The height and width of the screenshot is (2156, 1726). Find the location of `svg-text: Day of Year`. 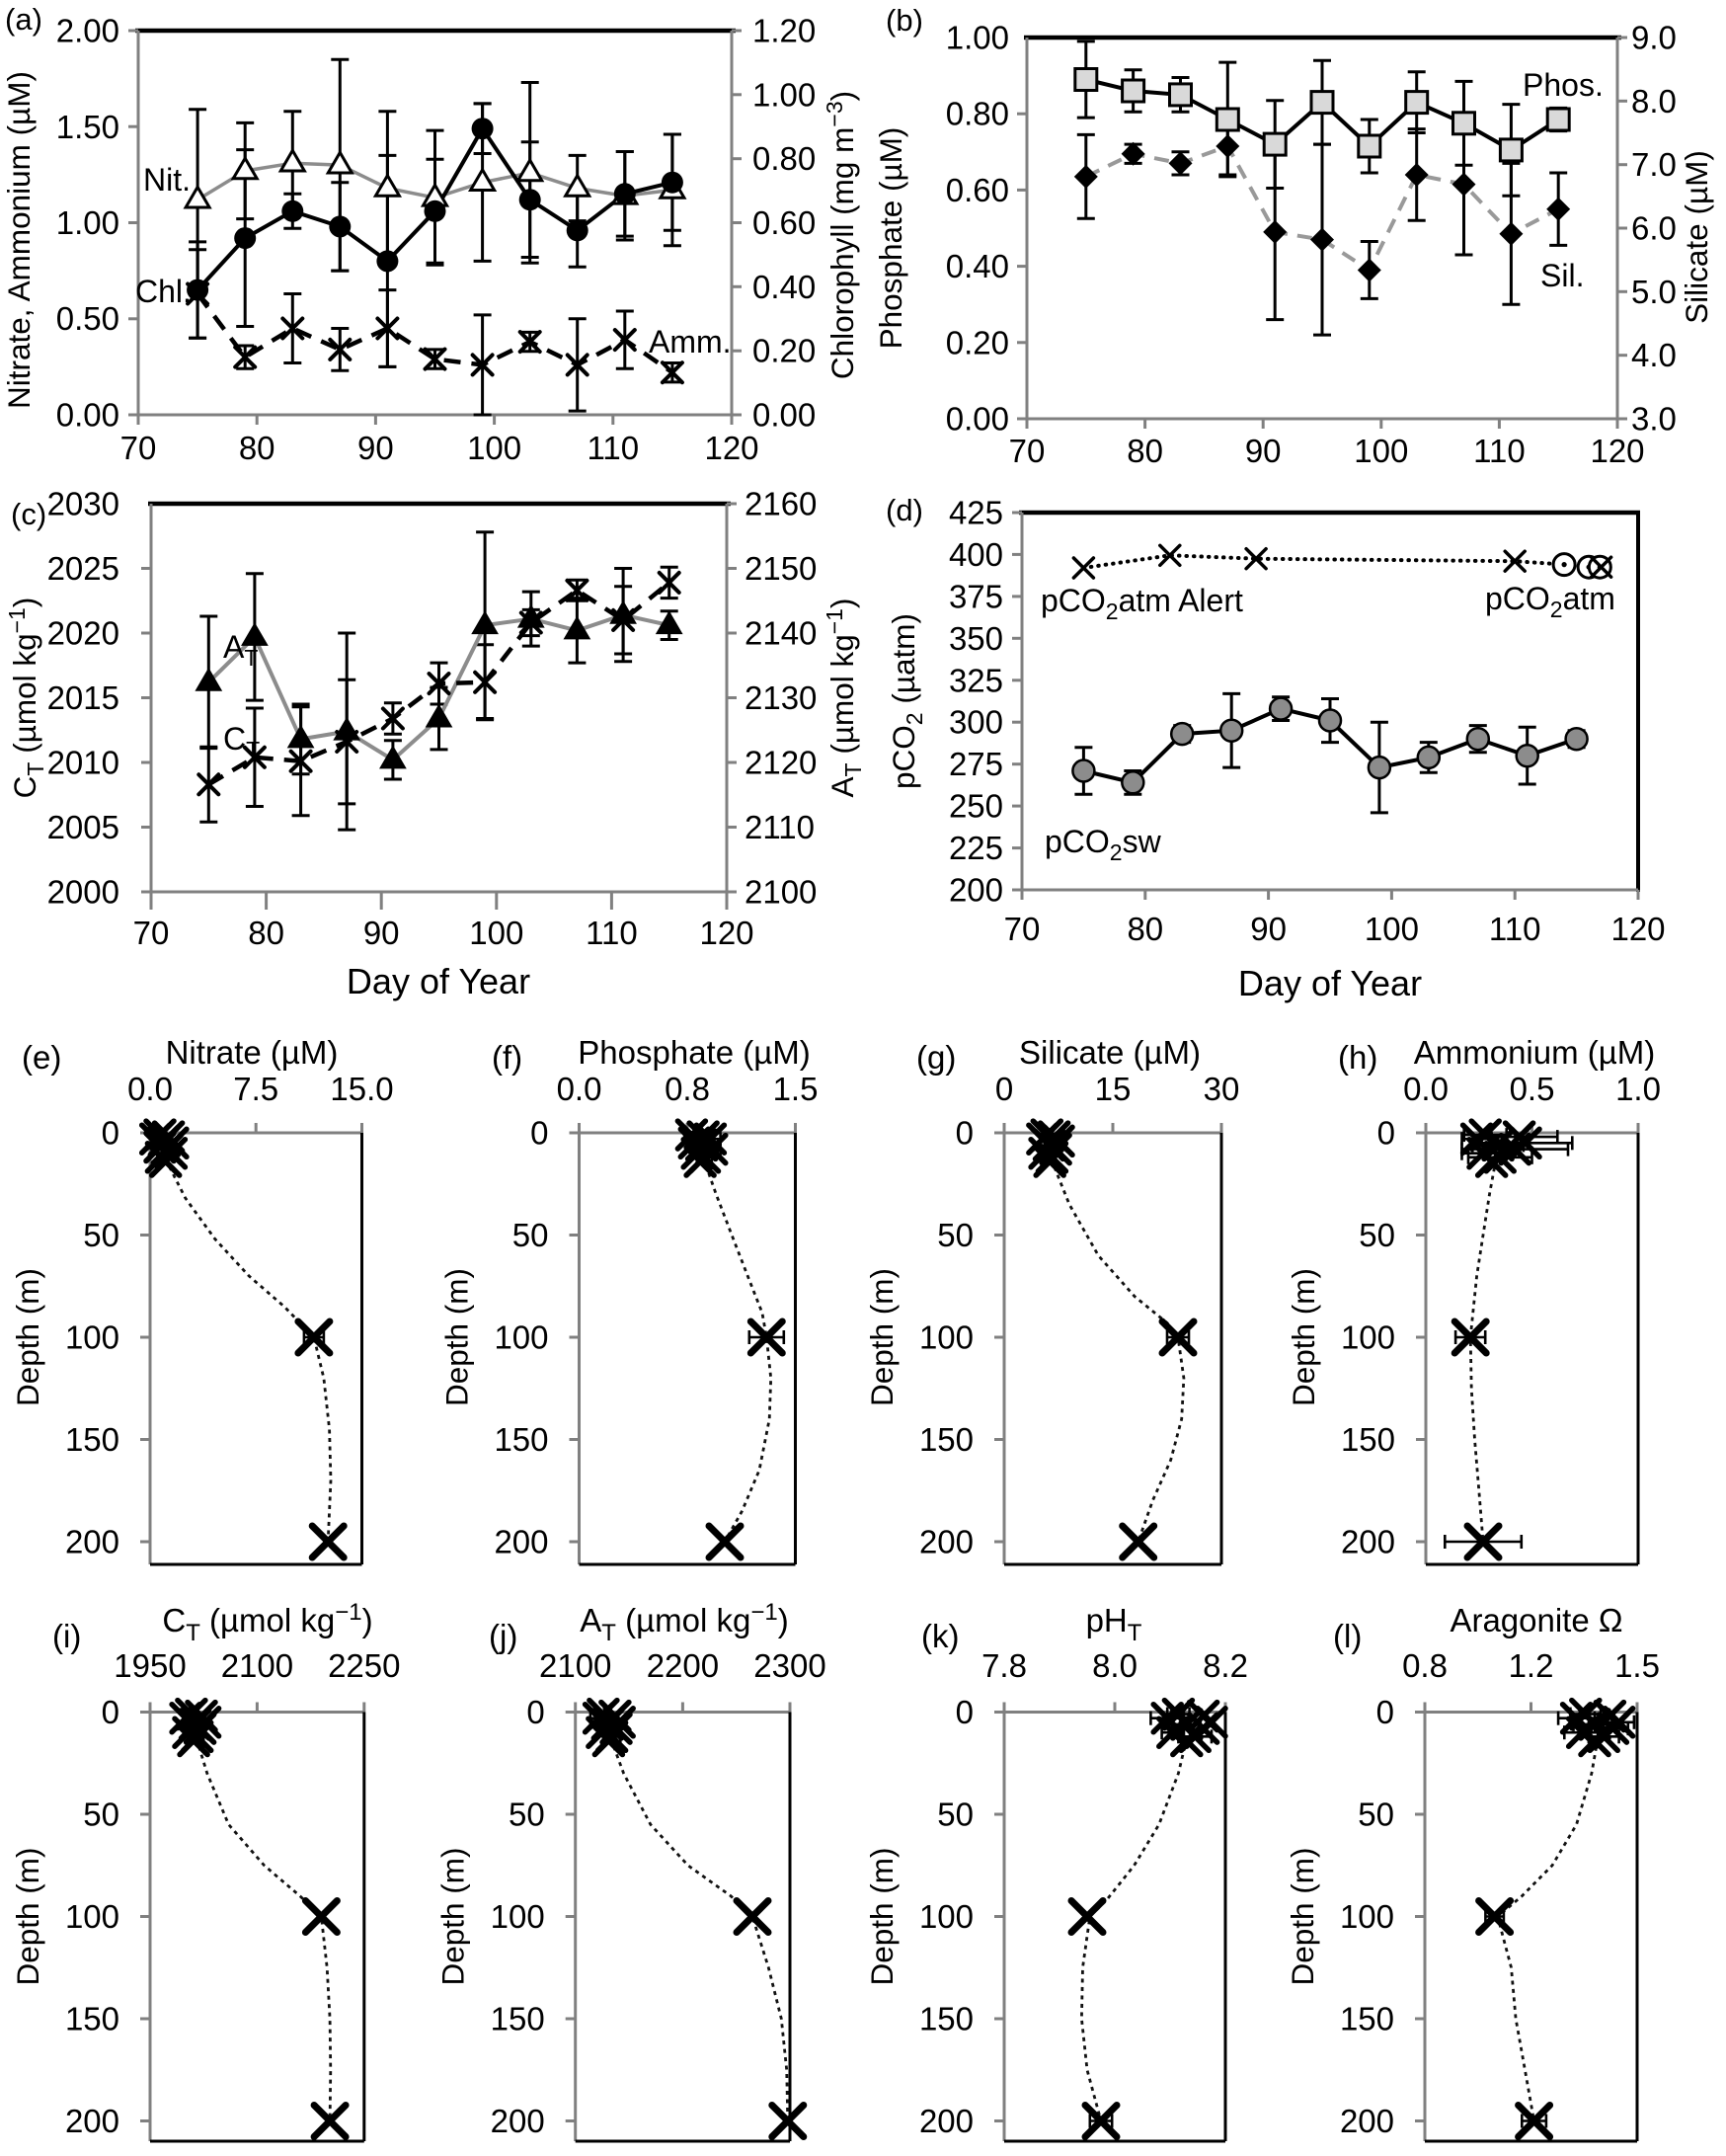

svg-text: Day of Year is located at coordinates (438, 981).